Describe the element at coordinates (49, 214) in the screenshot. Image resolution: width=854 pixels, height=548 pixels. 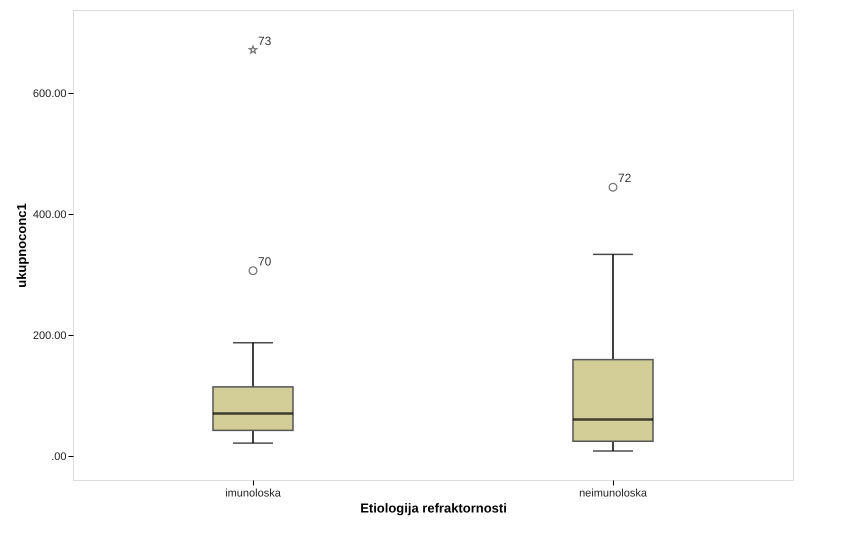
I see `y-tick-label: 400.00` at that location.